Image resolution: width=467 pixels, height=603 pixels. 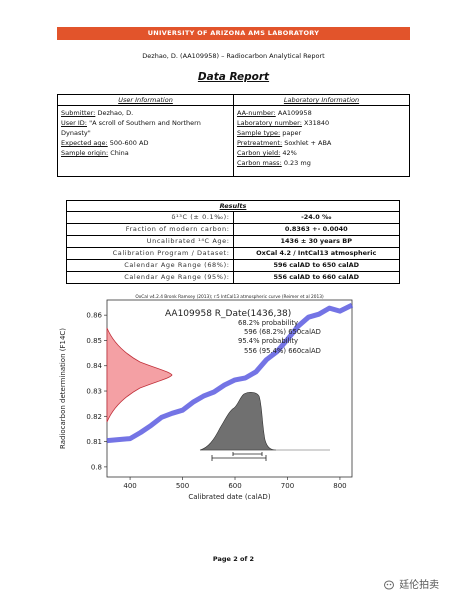 What do you see at coordinates (259, 133) in the screenshot?
I see `info-label: Sample type:` at bounding box center [259, 133].